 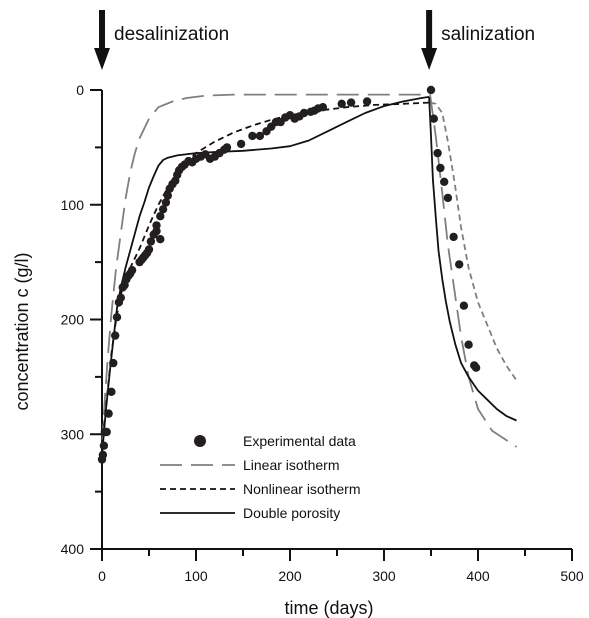 I want to click on legend-label-nonlinear-isotherm: Nonlinear isotherm, so click(x=302, y=489).